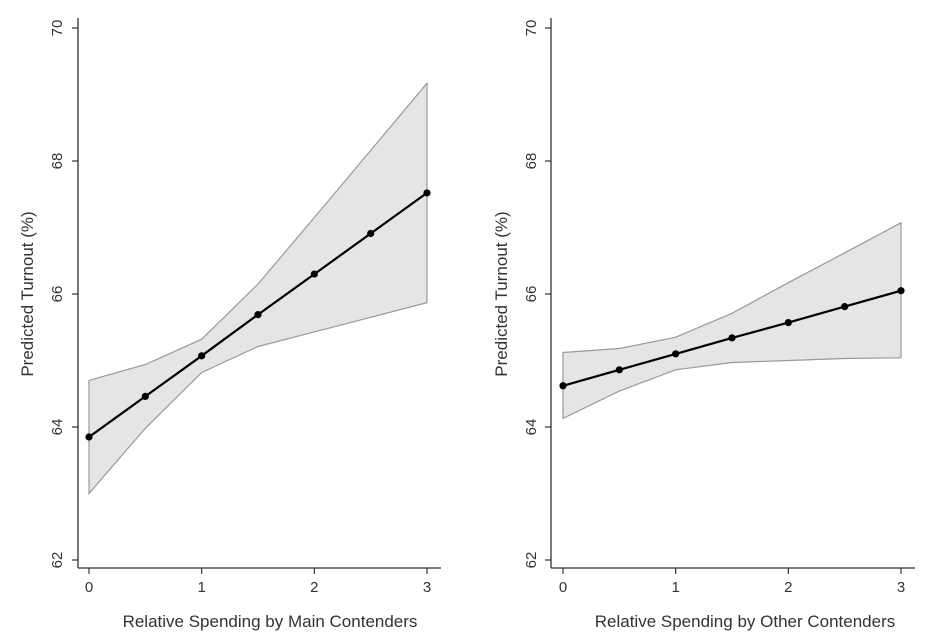  Describe the element at coordinates (732, 320) in the screenshot. I see `confidence-band` at that location.